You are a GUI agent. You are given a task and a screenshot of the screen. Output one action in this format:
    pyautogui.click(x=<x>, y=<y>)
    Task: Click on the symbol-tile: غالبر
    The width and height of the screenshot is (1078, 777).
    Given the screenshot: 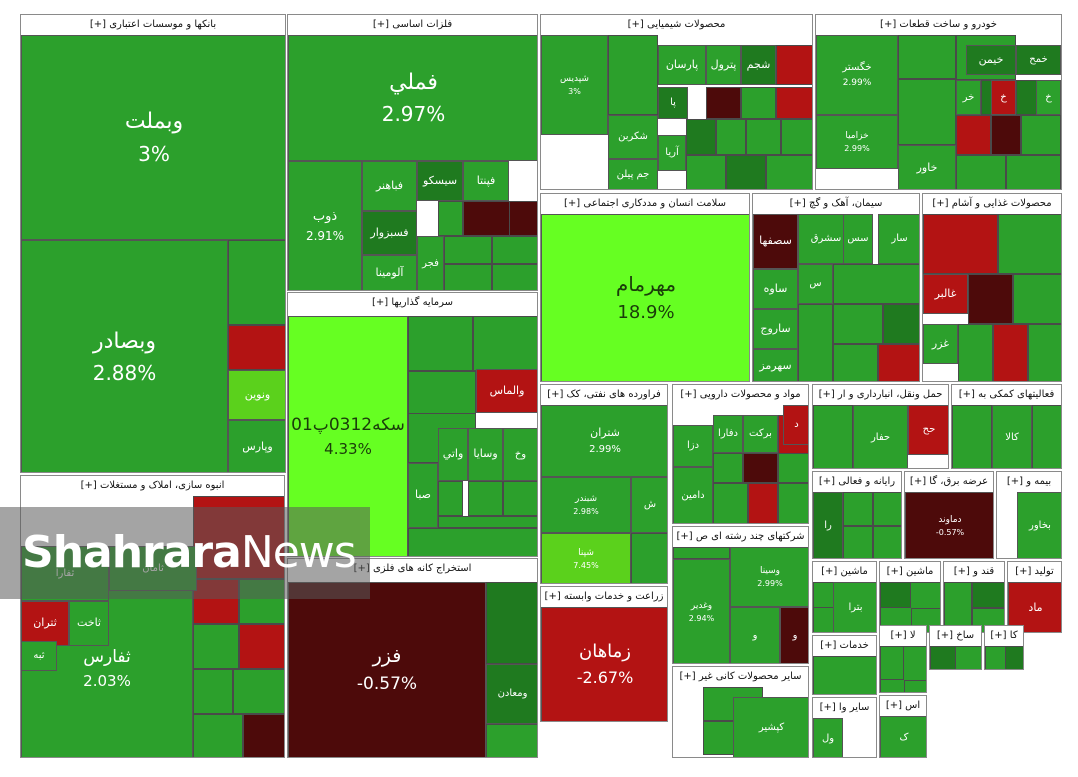 What is the action you would take?
    pyautogui.click(x=945, y=294)
    